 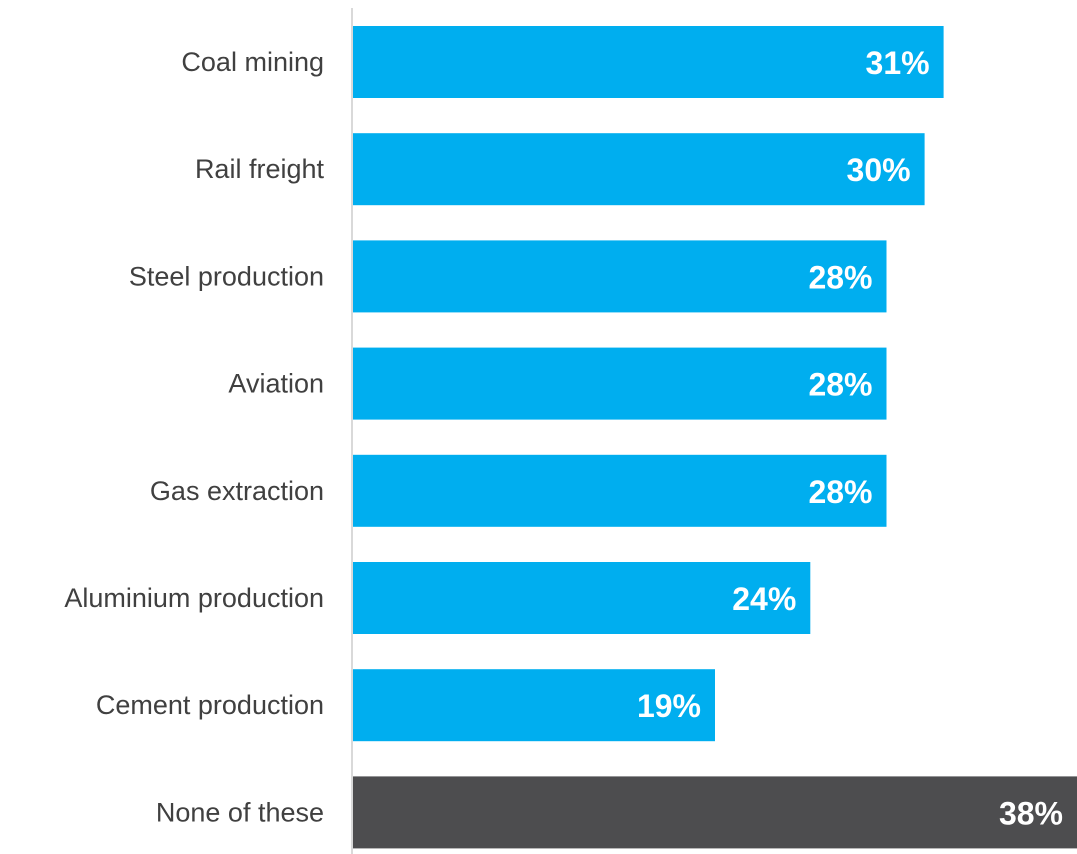 What do you see at coordinates (840, 277) in the screenshot?
I see `value-label-steel-production: 28%` at bounding box center [840, 277].